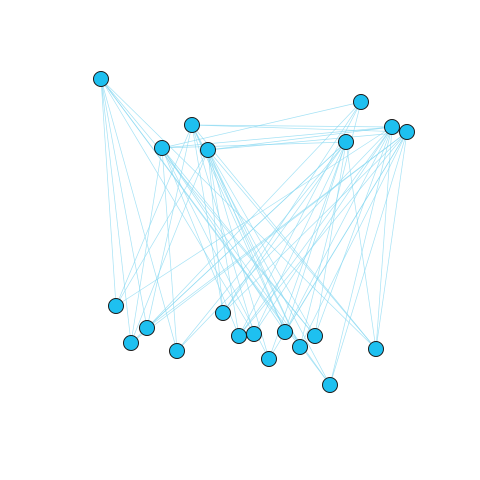 This screenshot has height=480, width=480. I want to click on node-t7, so click(392, 127).